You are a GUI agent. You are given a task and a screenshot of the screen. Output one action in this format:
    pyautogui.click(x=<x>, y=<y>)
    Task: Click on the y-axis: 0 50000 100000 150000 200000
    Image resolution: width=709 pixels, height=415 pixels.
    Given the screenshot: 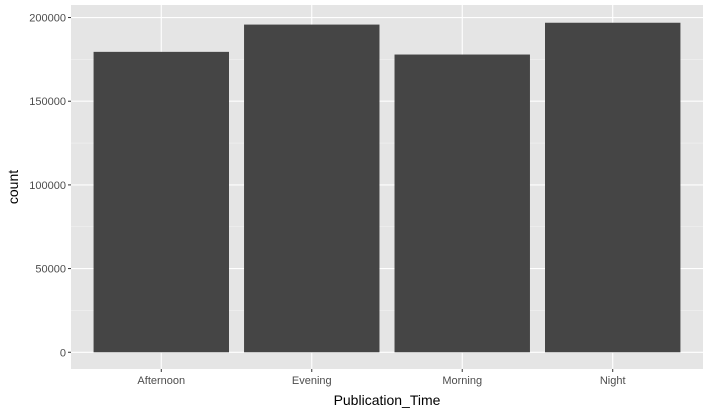 What is the action you would take?
    pyautogui.click(x=50, y=186)
    